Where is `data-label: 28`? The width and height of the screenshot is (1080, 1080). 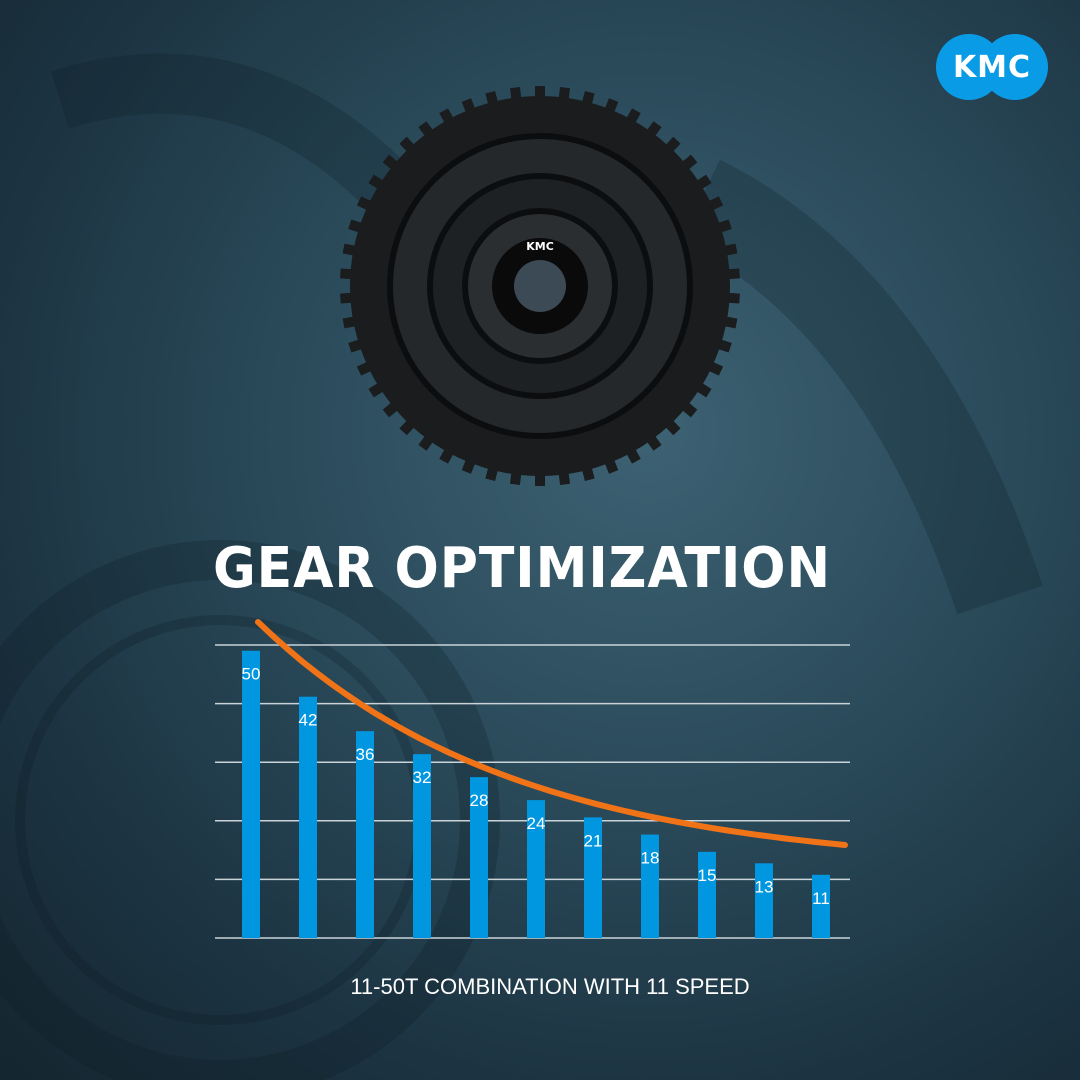
data-label: 28 is located at coordinates (479, 800).